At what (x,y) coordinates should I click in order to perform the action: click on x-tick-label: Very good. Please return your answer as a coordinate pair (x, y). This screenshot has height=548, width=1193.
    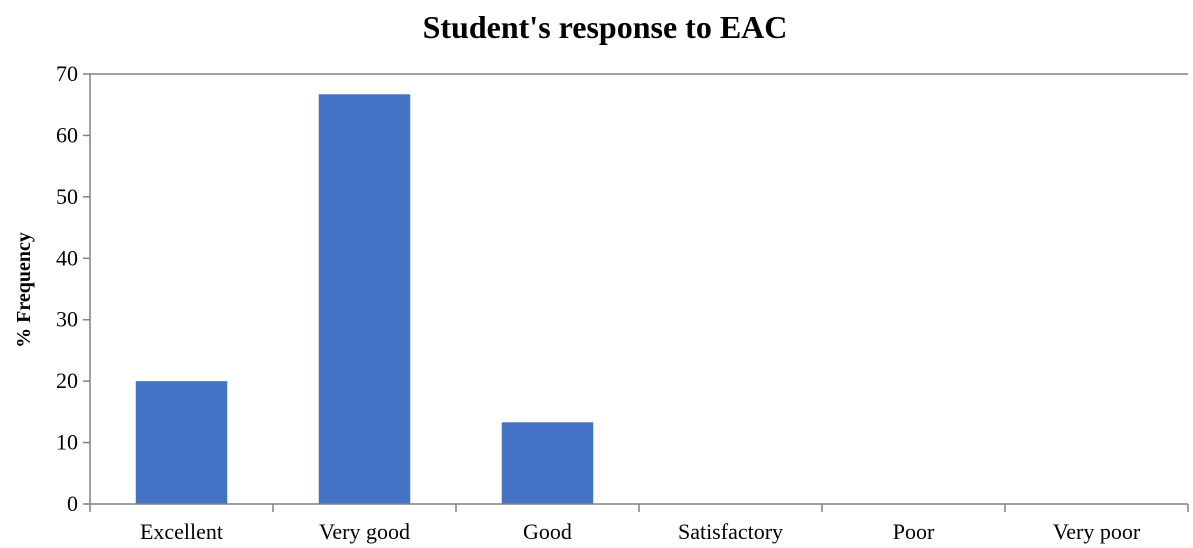
    Looking at the image, I should click on (364, 531).